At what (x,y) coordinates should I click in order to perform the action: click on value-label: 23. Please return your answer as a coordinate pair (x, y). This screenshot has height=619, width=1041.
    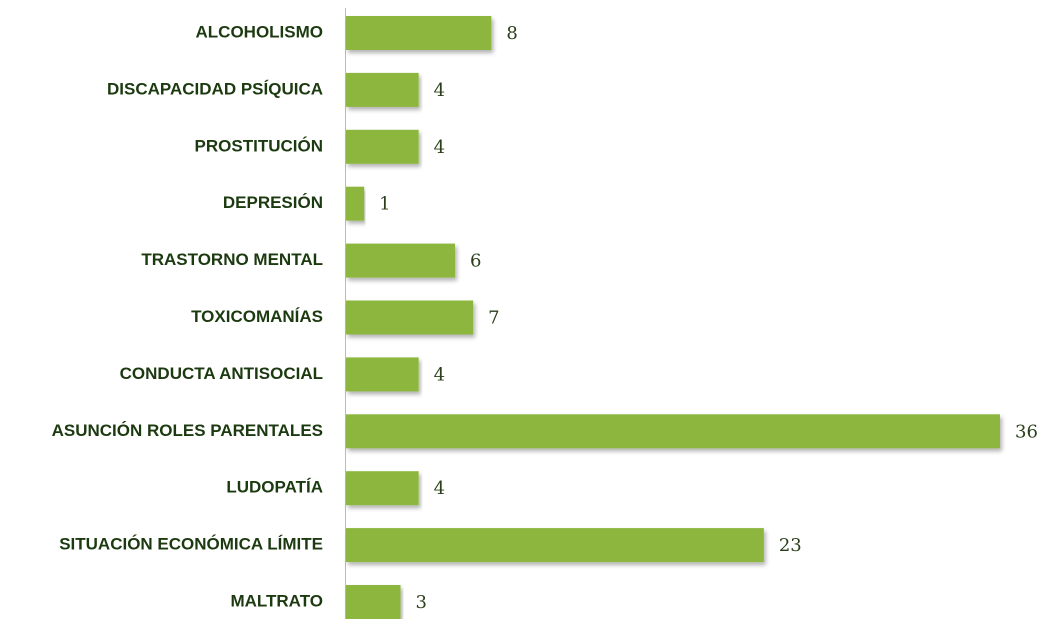
    Looking at the image, I should click on (790, 545).